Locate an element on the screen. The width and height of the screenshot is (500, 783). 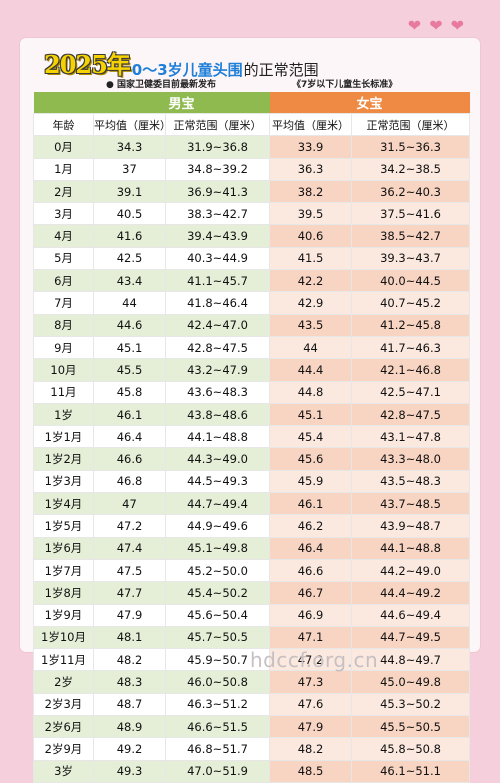
table-row: 0月 34.3 31.9~36.8 33.9 31.5~36.3 is located at coordinates (252, 147).